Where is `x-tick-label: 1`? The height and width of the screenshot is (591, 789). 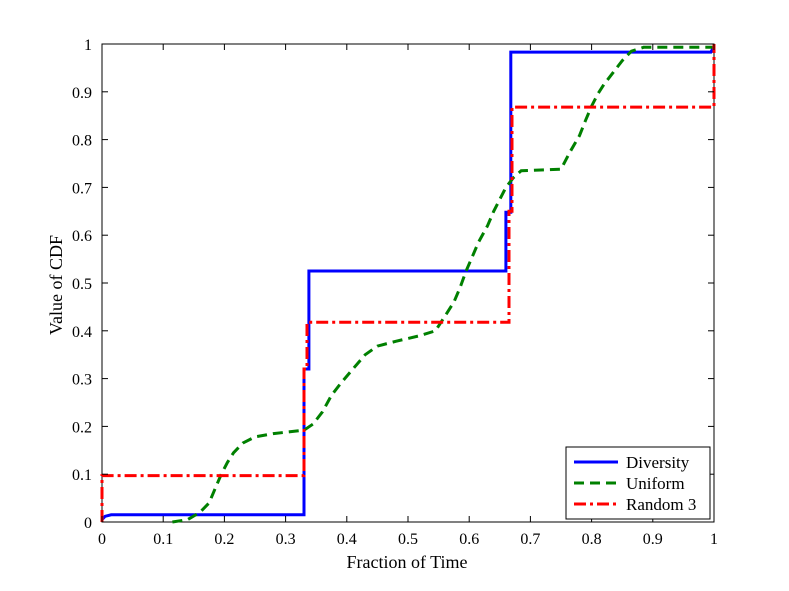
x-tick-label: 1 is located at coordinates (714, 539).